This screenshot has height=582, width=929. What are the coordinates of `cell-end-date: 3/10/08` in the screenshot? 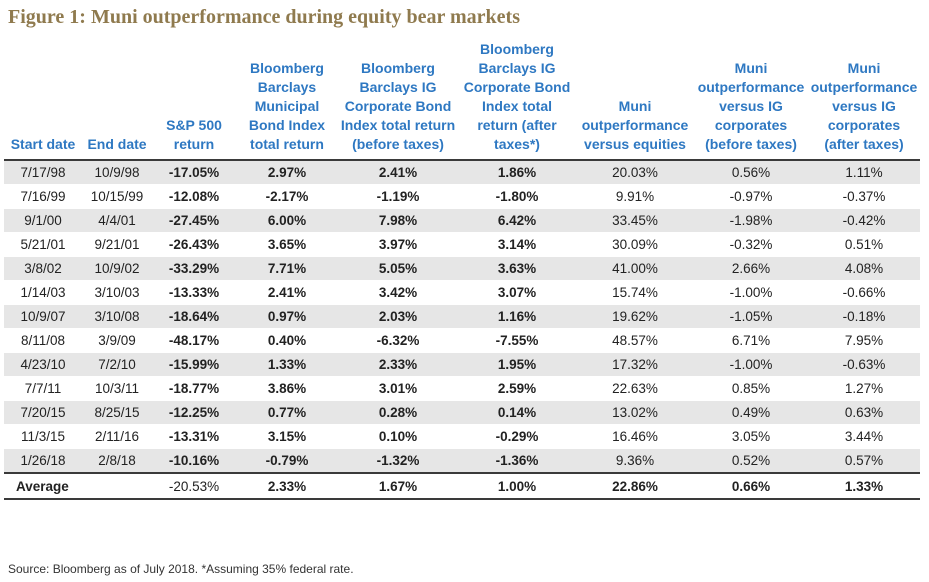 It's located at (117, 316).